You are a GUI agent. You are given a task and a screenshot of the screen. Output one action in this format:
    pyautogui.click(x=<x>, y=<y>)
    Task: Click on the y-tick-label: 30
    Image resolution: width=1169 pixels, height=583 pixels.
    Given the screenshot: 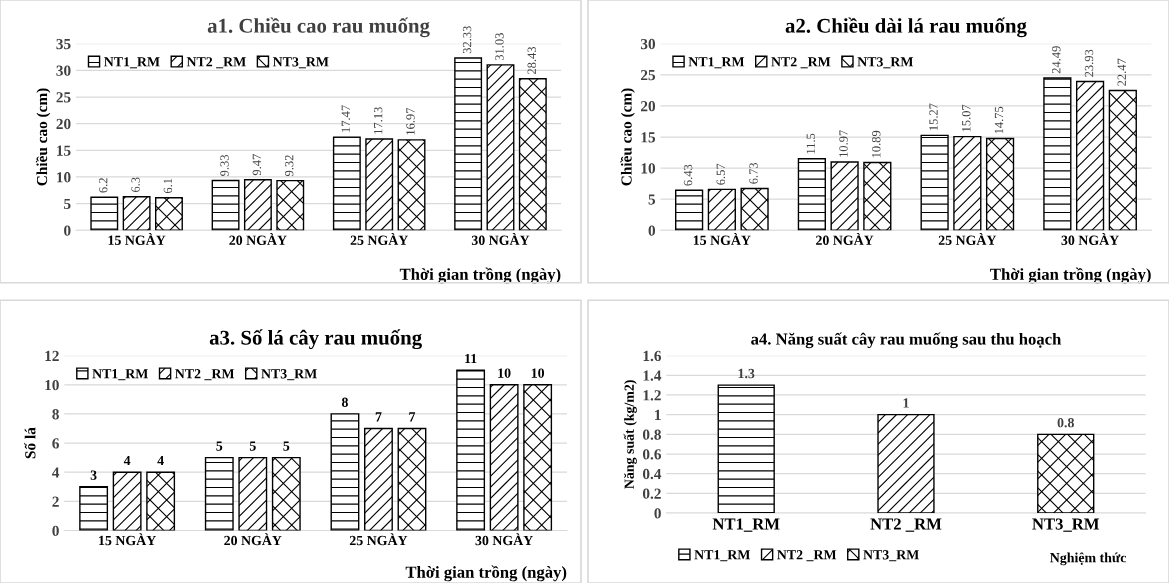 What is the action you would take?
    pyautogui.click(x=63, y=70)
    